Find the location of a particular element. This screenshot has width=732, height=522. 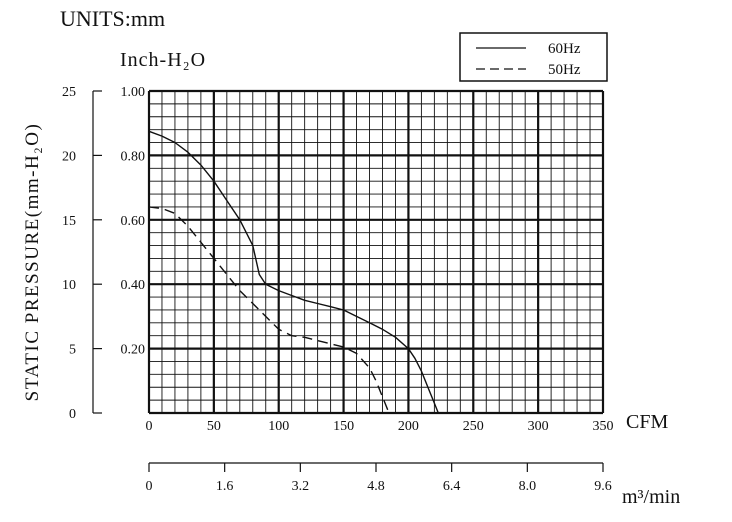

cfm-tick-label: 350 is located at coordinates (603, 426).